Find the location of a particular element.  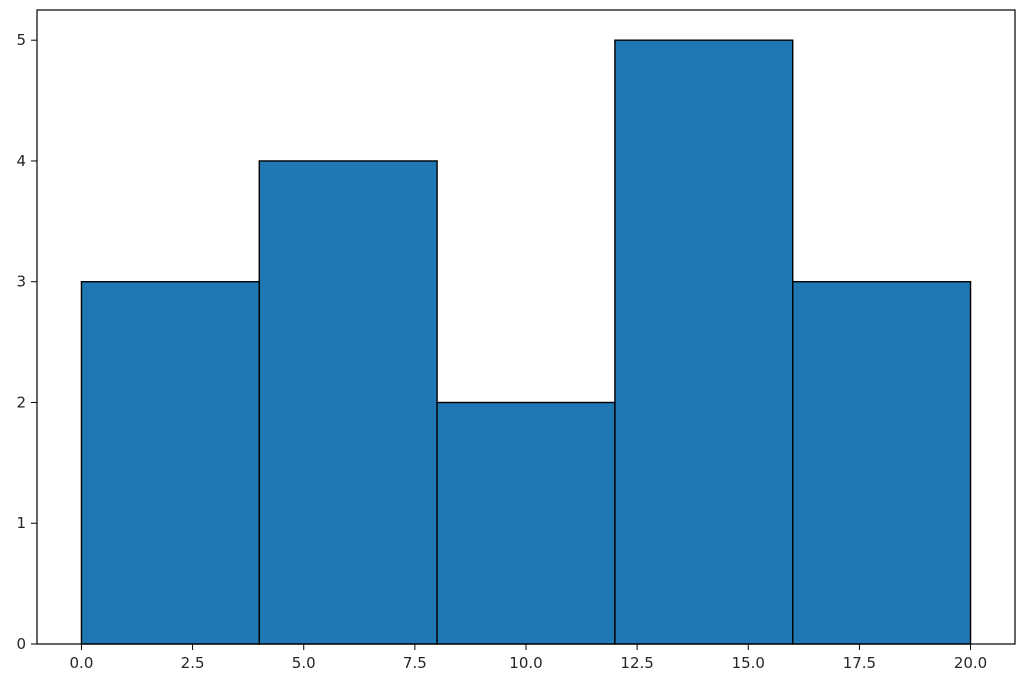

x-axis-ticks: 0.0 2.5 5.0 7.5 10.0 12.5 15.0 17.5 20.0 is located at coordinates (528, 658).